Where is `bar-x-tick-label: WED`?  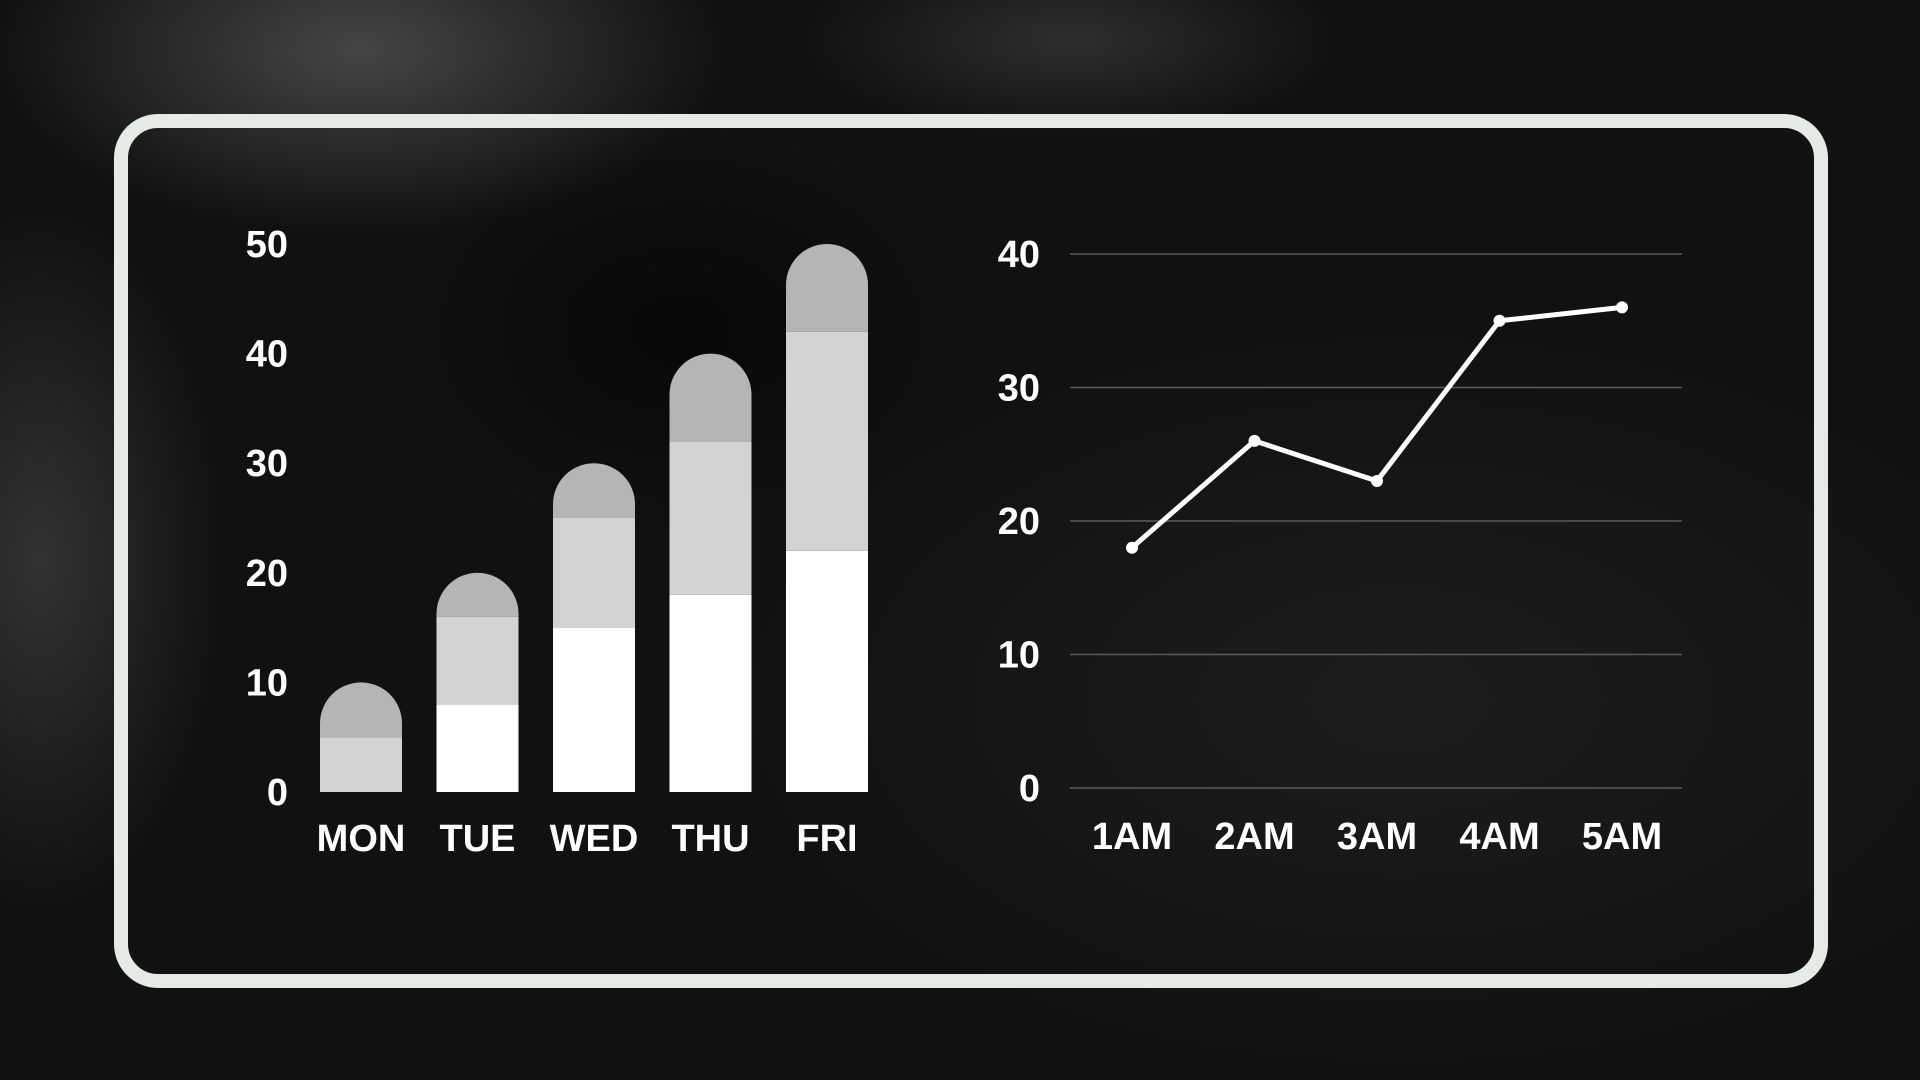 bar-x-tick-label: WED is located at coordinates (594, 839).